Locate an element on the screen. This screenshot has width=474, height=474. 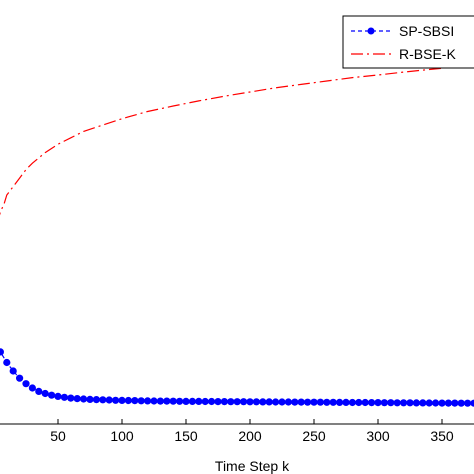
x-tick-label: 50 is located at coordinates (58, 436).